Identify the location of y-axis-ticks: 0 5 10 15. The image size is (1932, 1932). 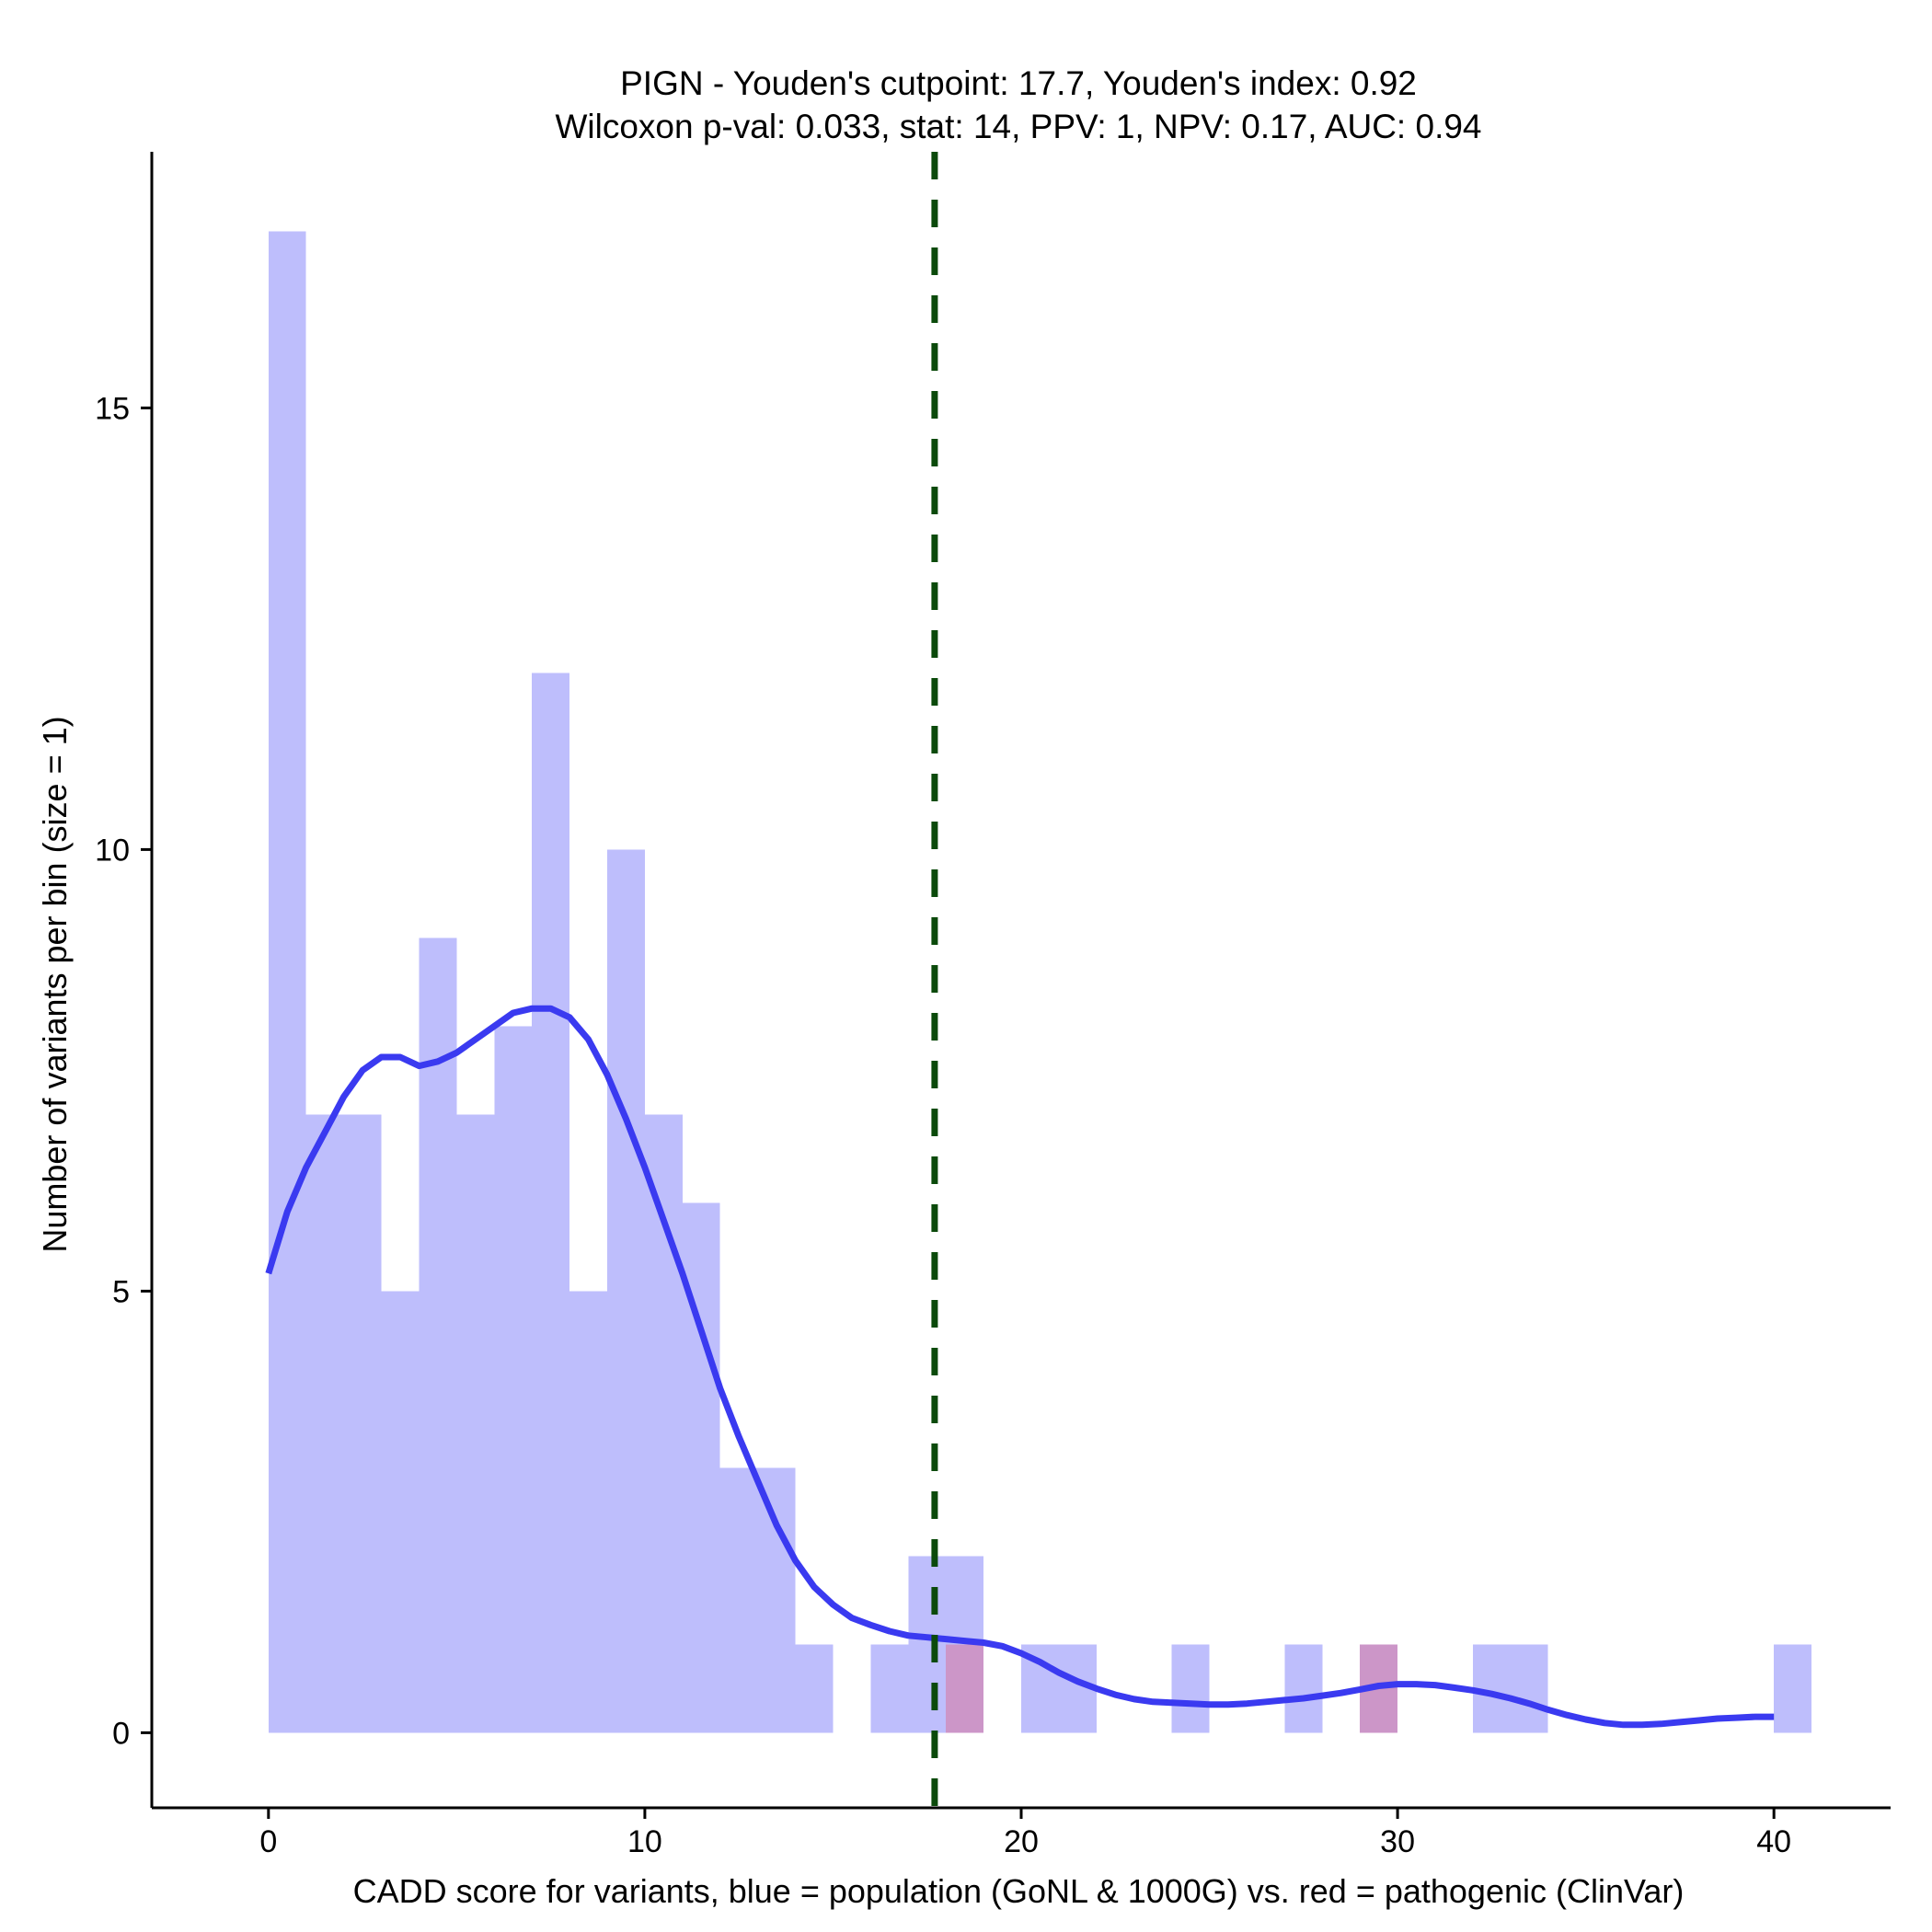
(123, 1071).